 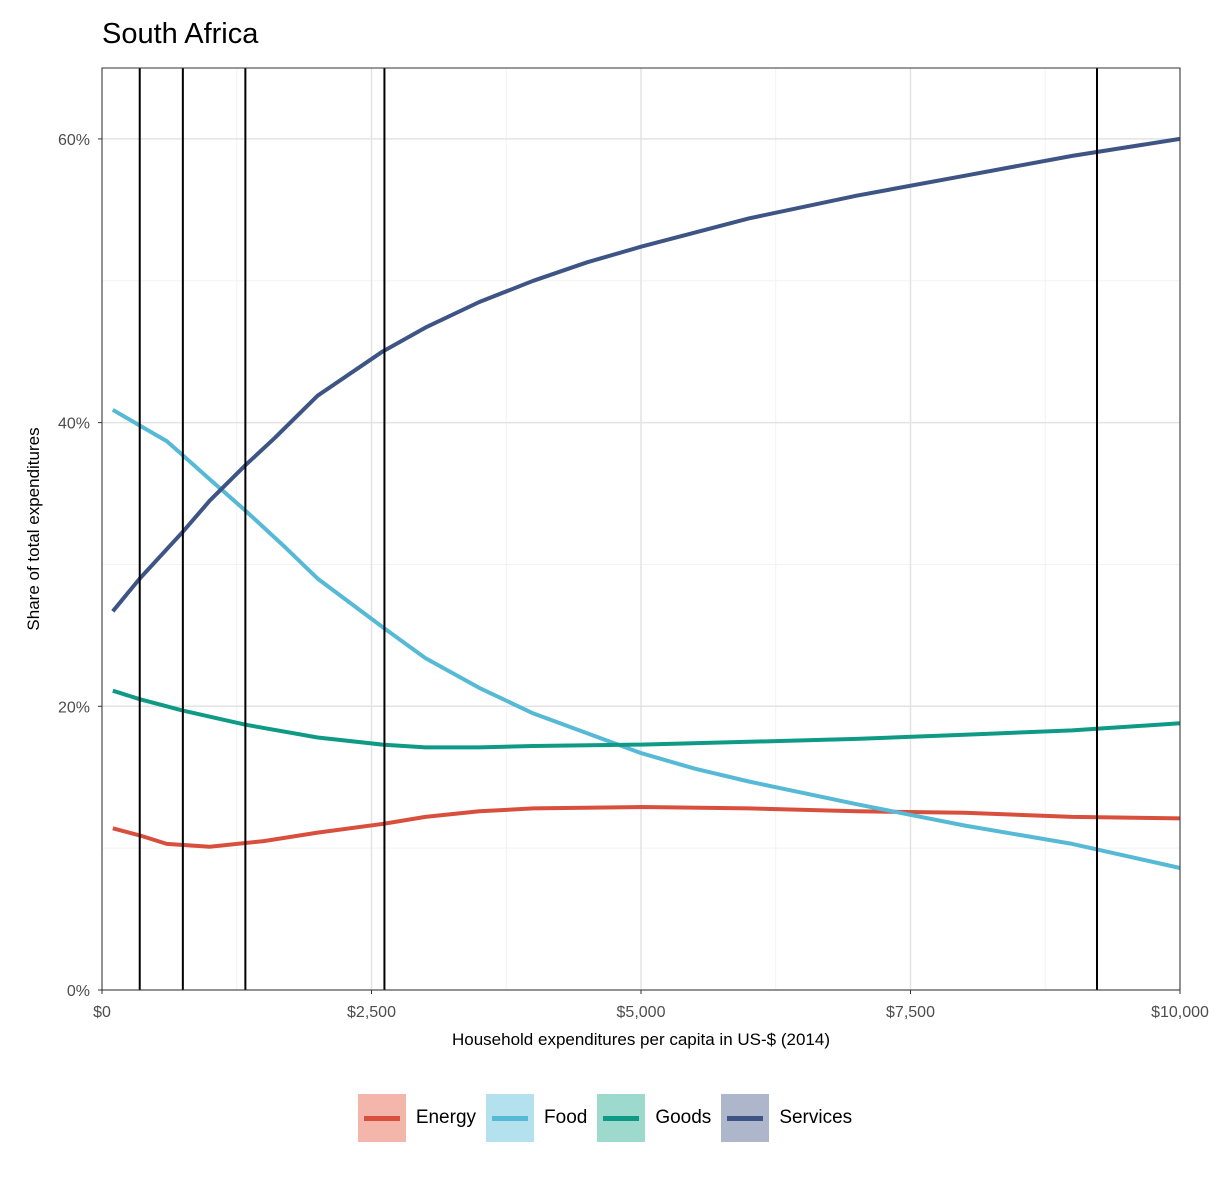 What do you see at coordinates (371, 1012) in the screenshot?
I see `x-tick-label: $2,500` at bounding box center [371, 1012].